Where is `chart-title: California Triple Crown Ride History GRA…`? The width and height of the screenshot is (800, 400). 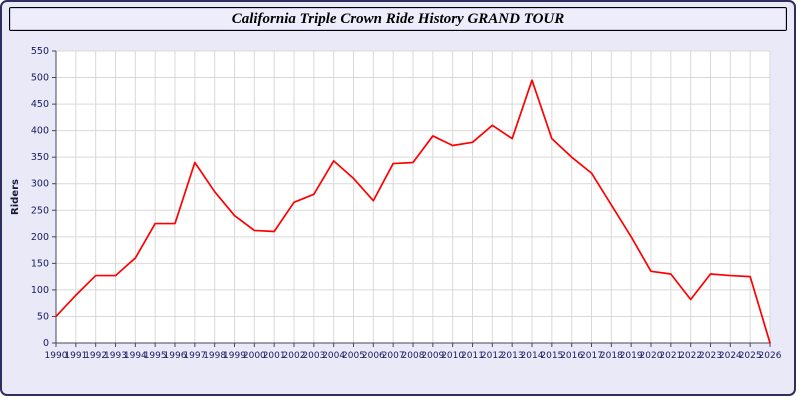
chart-title: California Triple Crown Ride History GRA… is located at coordinates (398, 18).